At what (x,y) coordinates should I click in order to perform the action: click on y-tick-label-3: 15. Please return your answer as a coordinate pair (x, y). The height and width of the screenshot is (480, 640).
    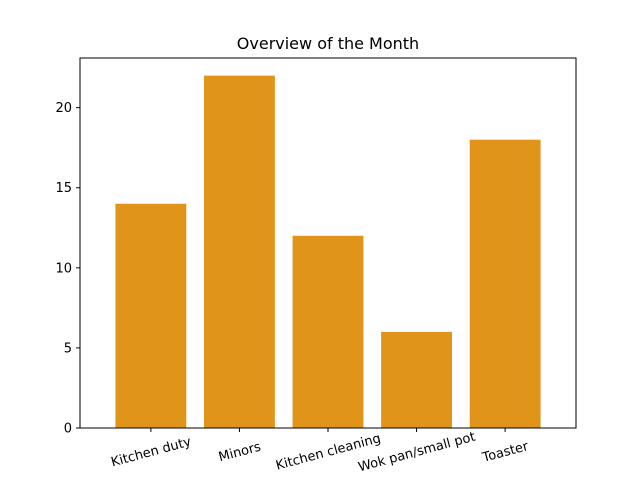
    Looking at the image, I should click on (63, 188).